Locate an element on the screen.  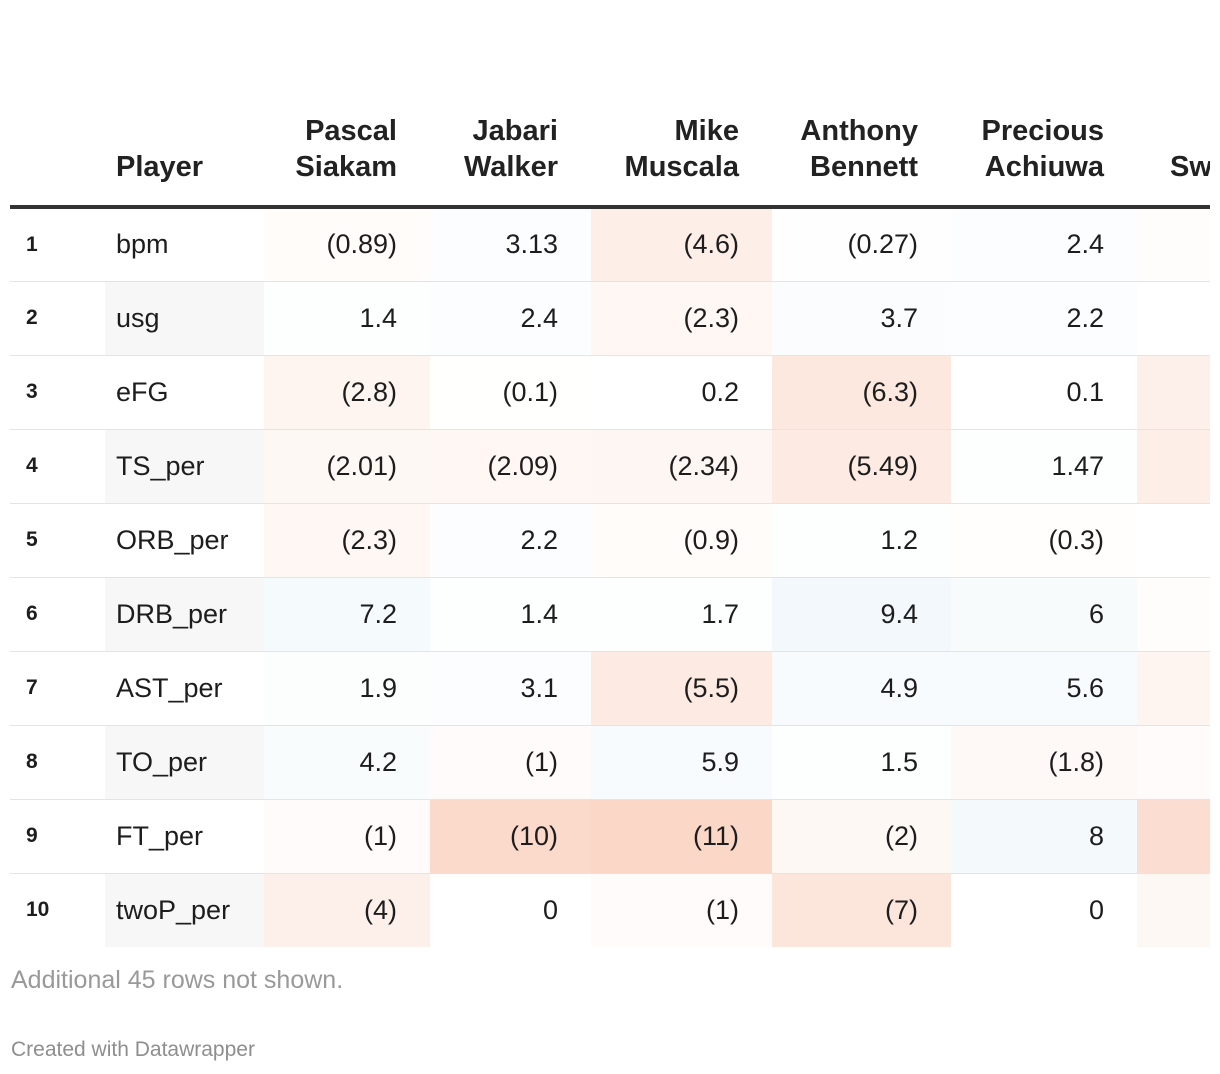
table-cell: 1.2 is located at coordinates (861, 540).